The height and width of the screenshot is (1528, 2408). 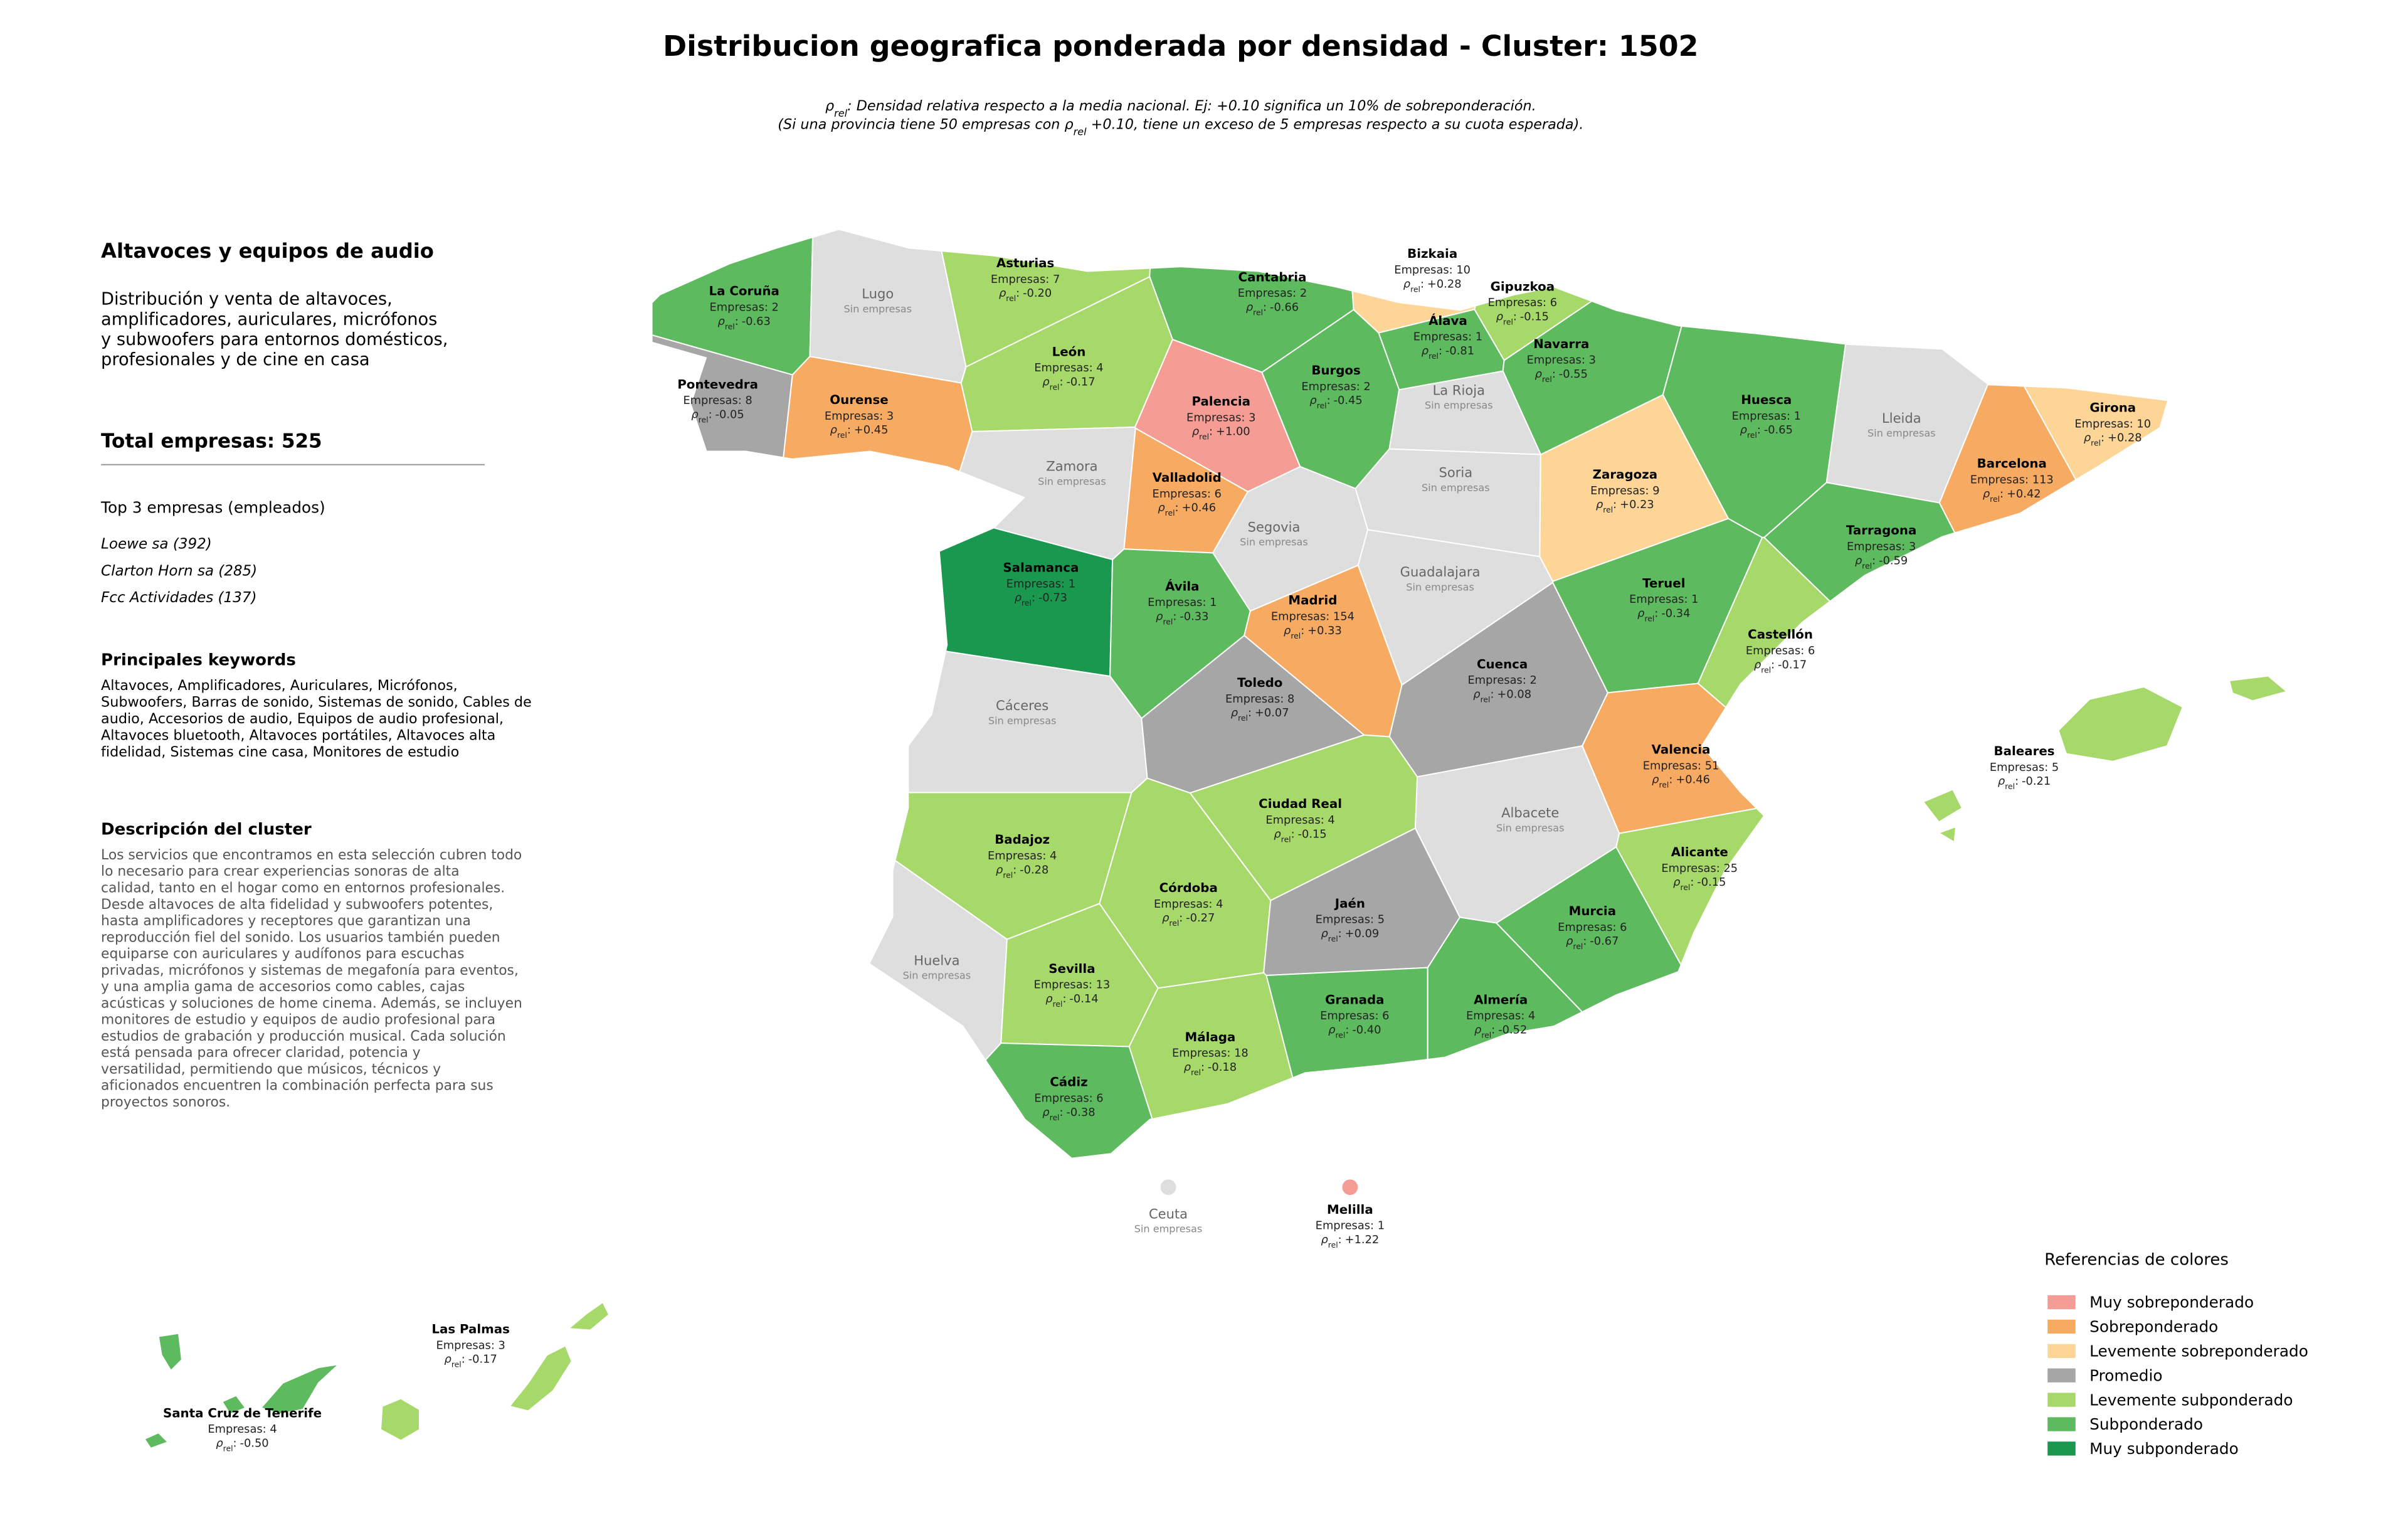 What do you see at coordinates (1901, 418) in the screenshot?
I see `province-name: Lleida` at bounding box center [1901, 418].